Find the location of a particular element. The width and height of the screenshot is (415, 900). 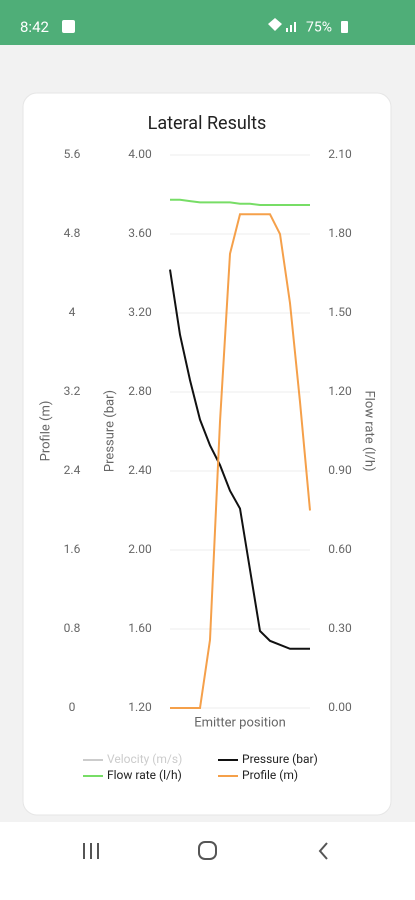

y2-tick-label: 3.20 is located at coordinates (140, 312).